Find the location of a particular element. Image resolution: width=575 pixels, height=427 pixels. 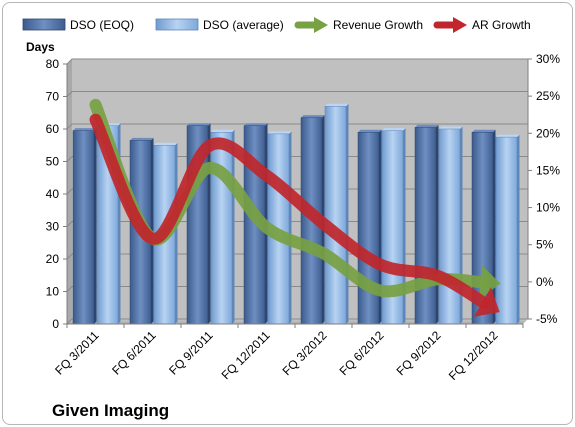

bar-dso-eoq-fq-3-2012-top is located at coordinates (313, 116).